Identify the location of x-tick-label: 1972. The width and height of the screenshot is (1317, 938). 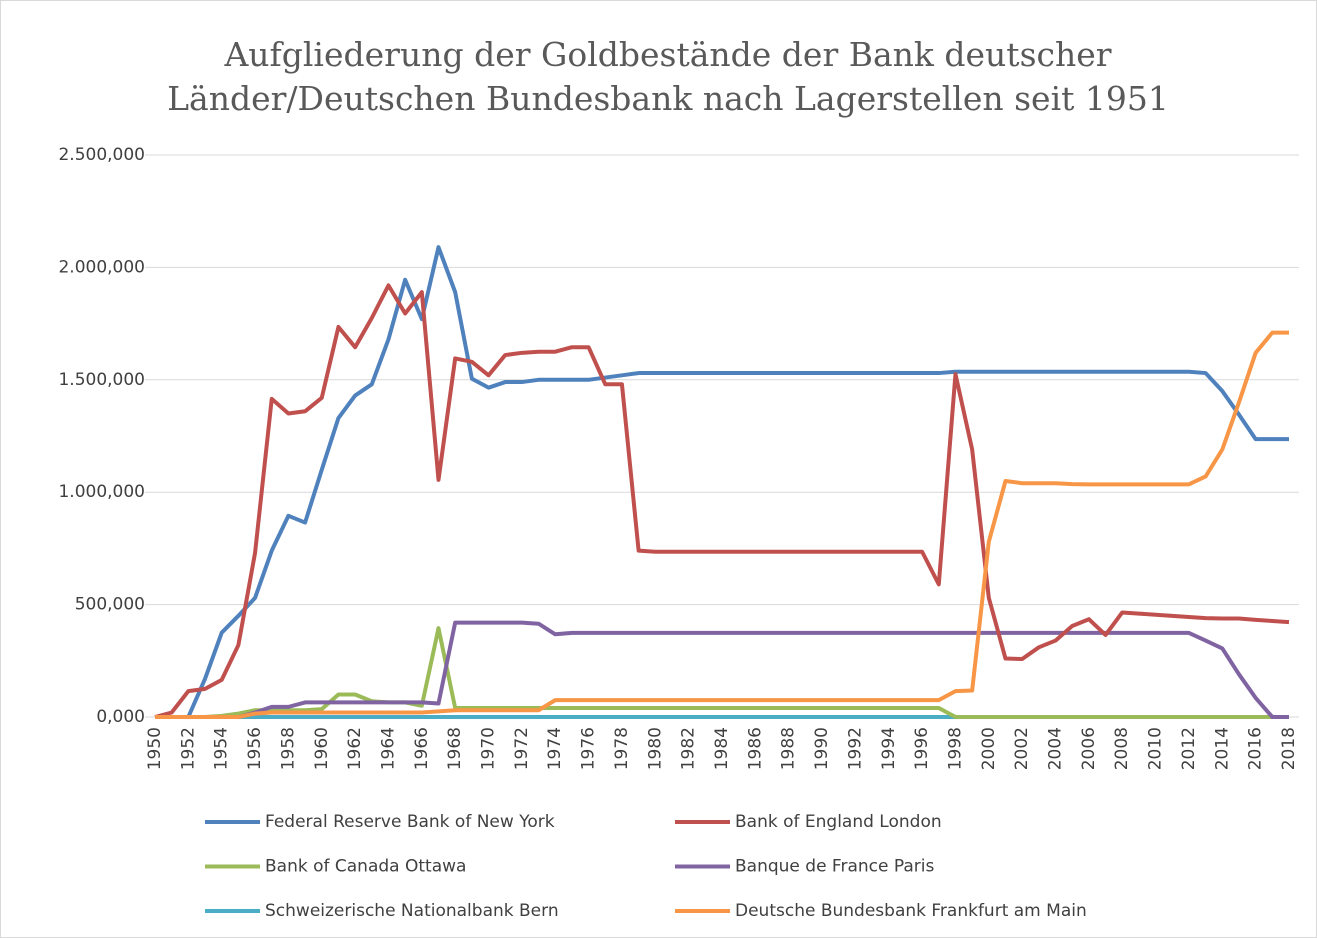
(522, 748).